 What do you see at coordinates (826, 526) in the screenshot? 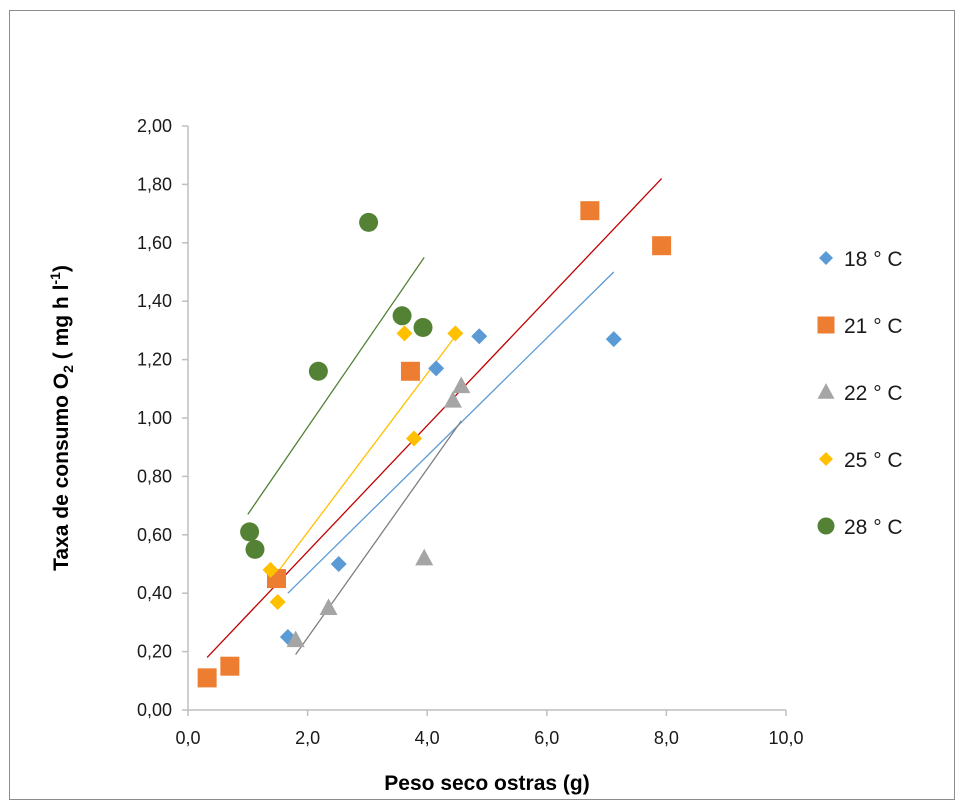
I see `legend-marker-28c` at bounding box center [826, 526].